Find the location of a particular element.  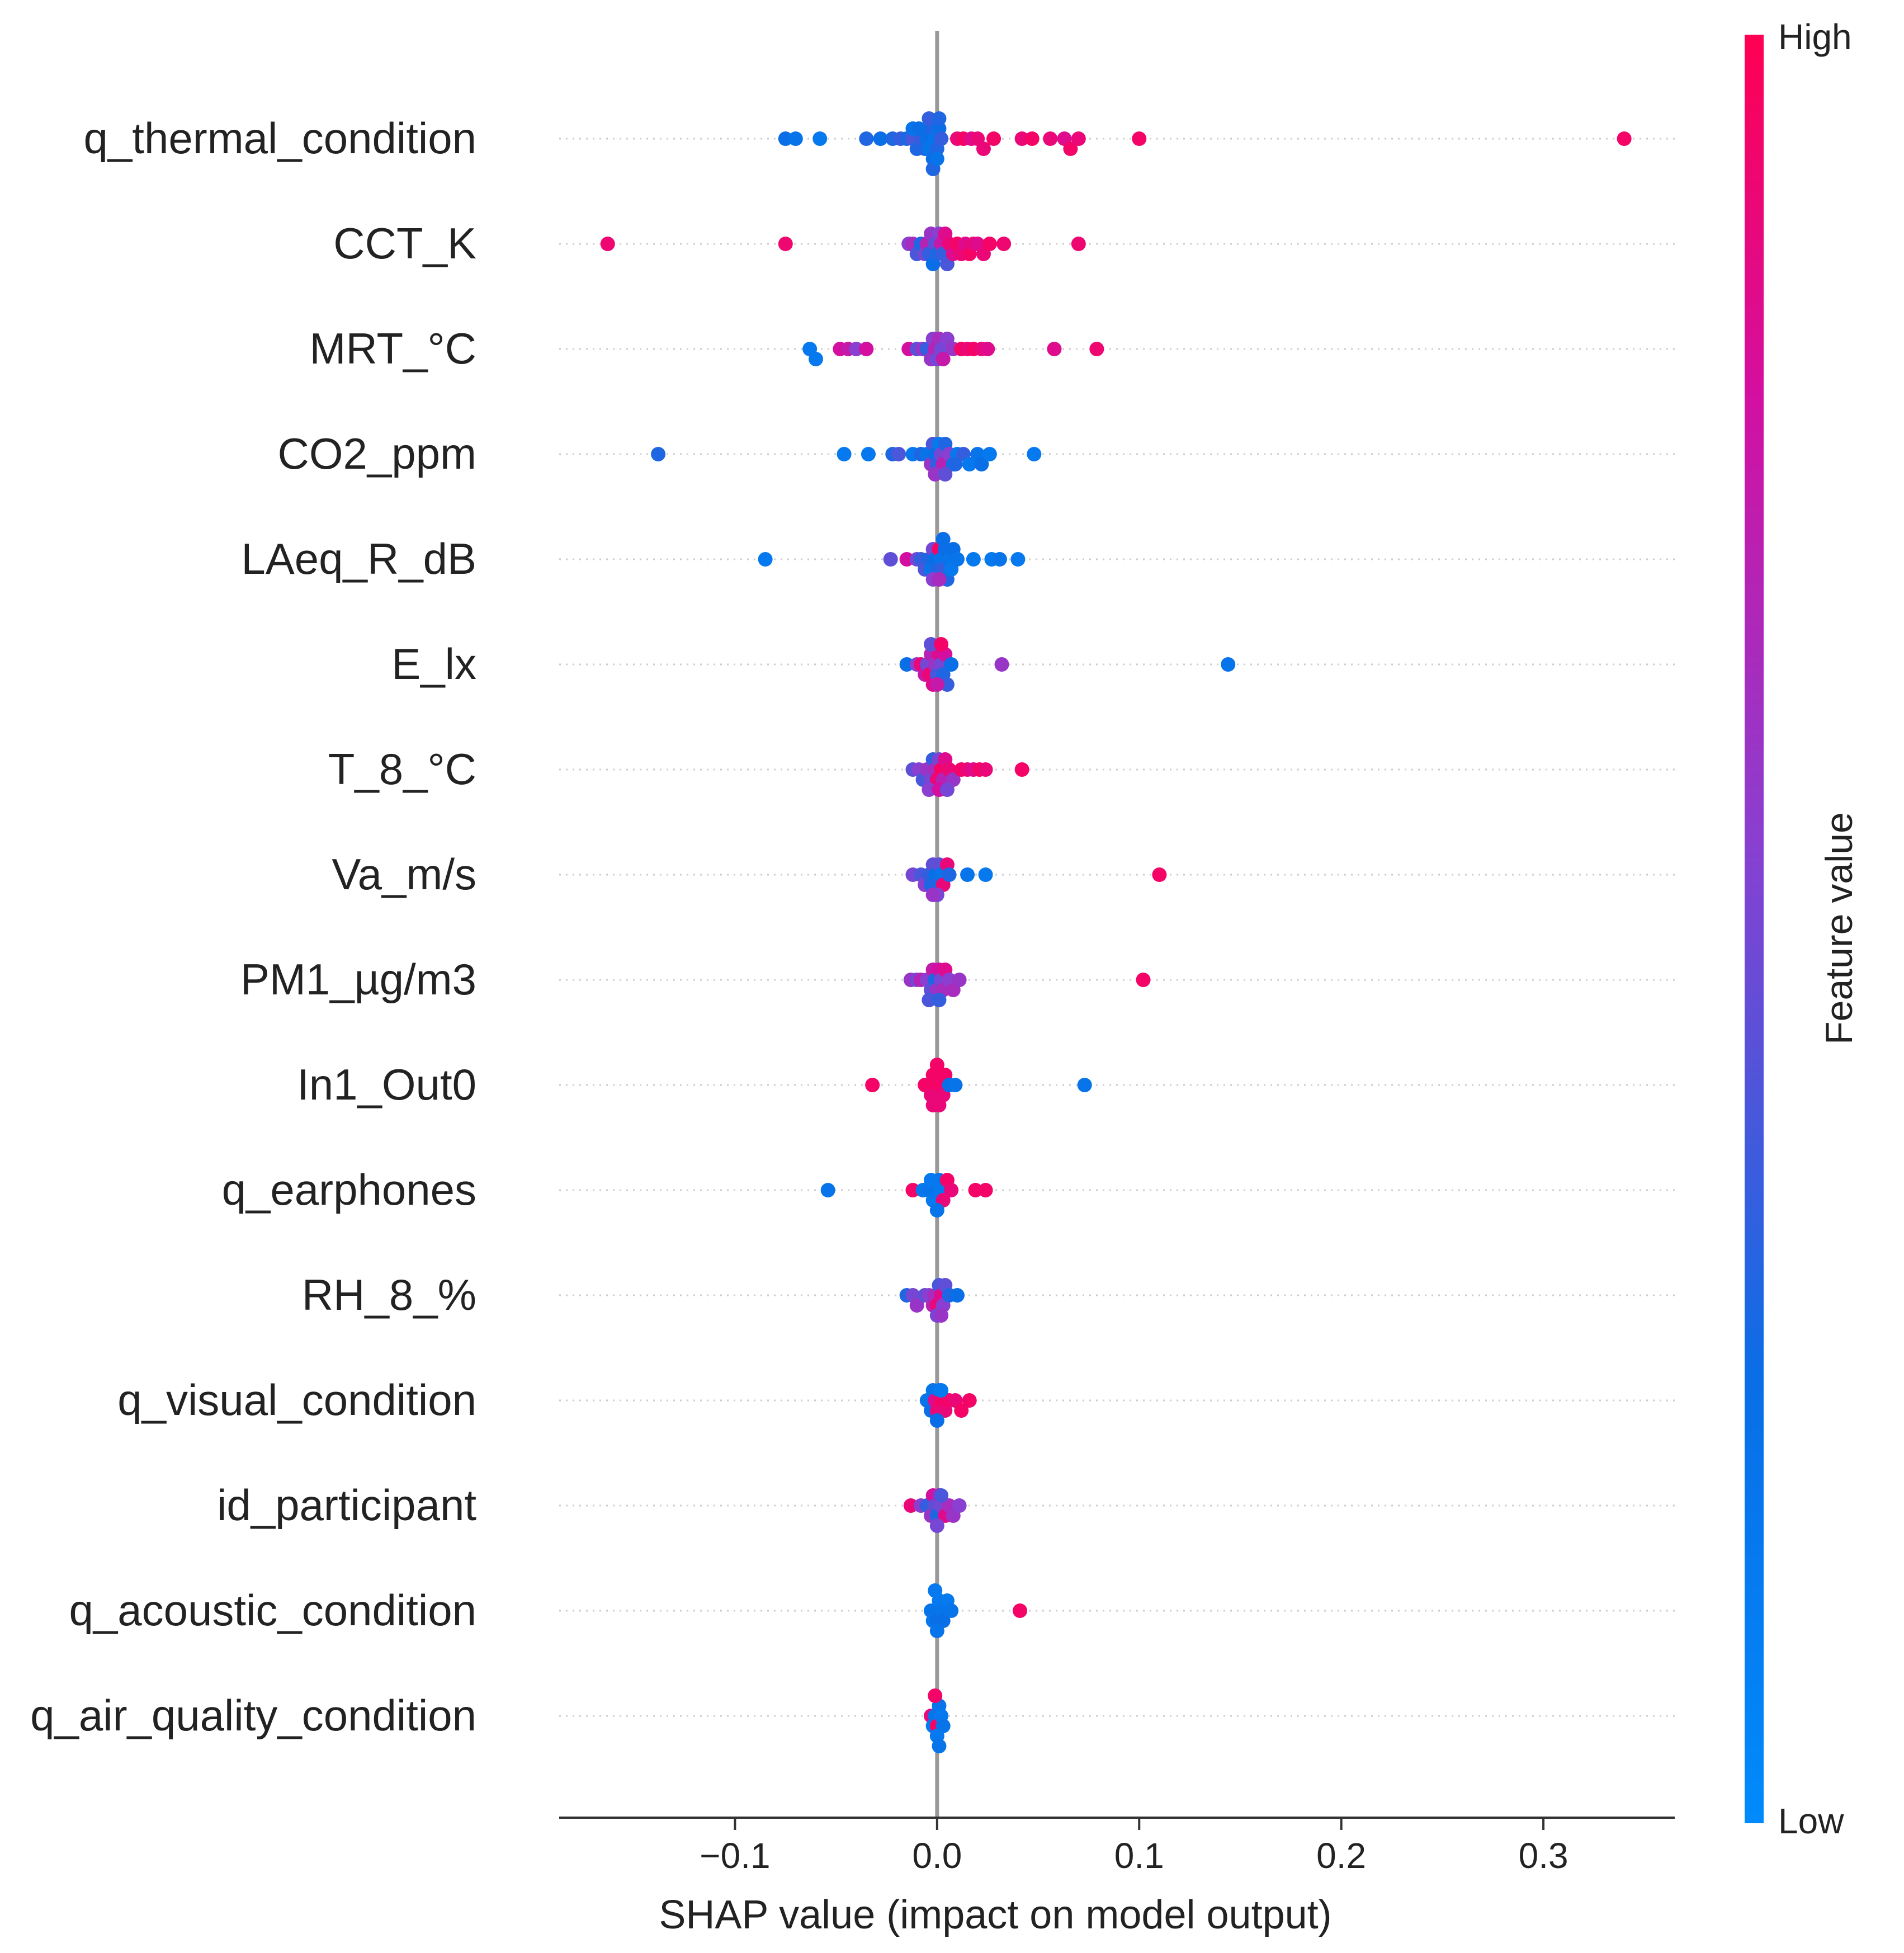

feature-label: PM1_µg/m3 is located at coordinates (358, 979).